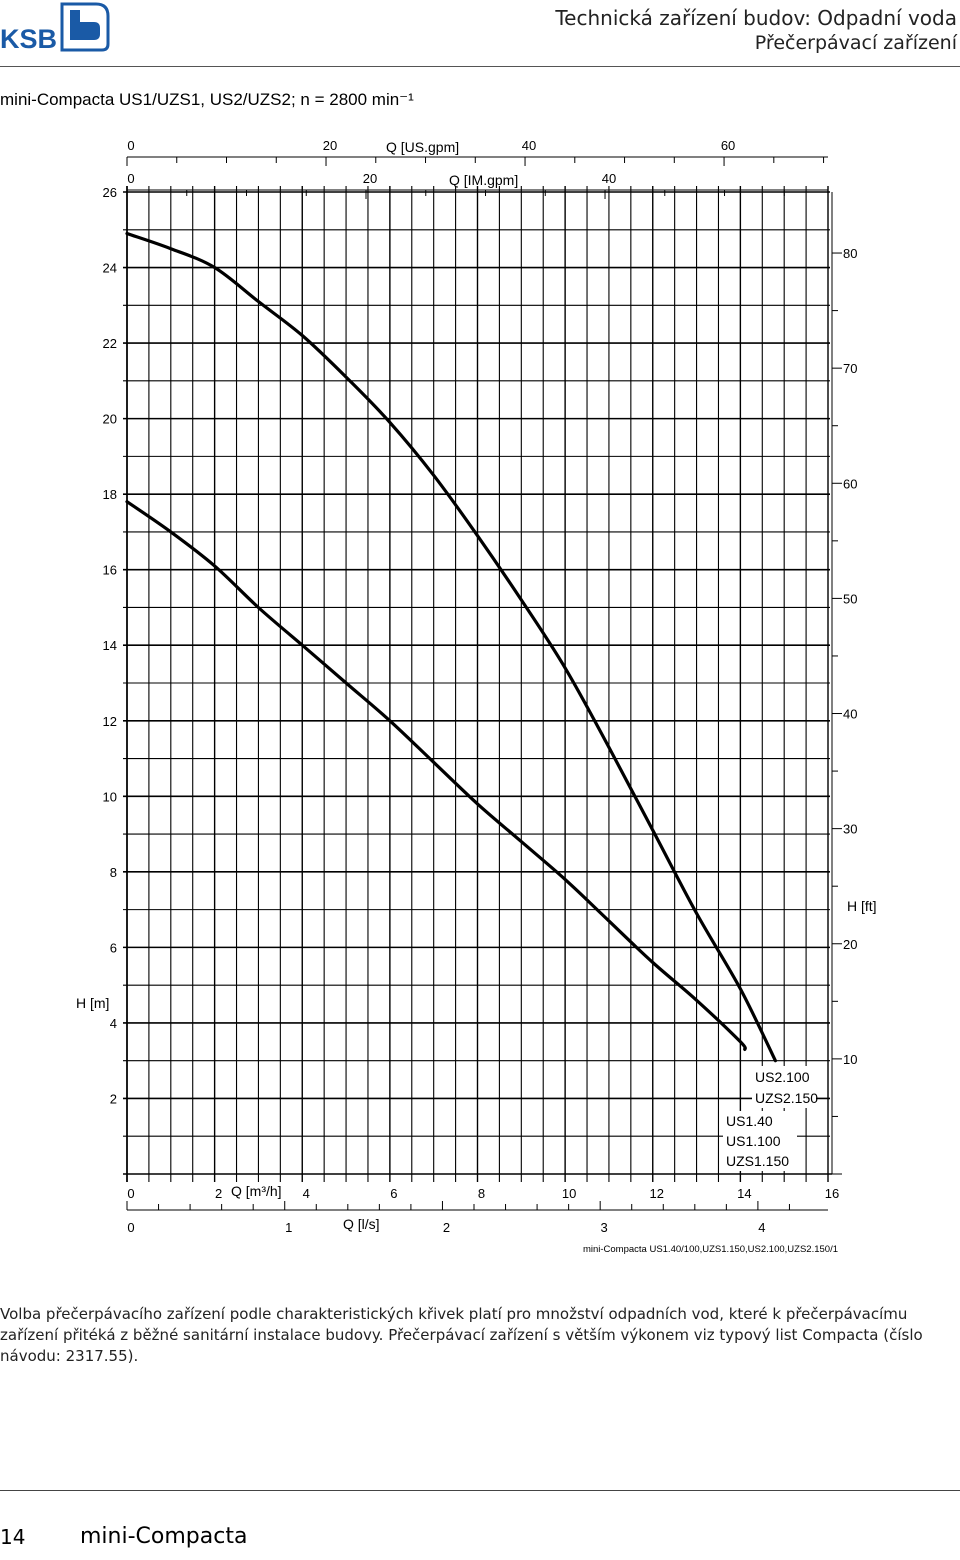 This screenshot has width=960, height=1560. Describe the element at coordinates (756, 18) in the screenshot. I see `header-title: Technická zařízení budov: Odpadní voda` at that location.